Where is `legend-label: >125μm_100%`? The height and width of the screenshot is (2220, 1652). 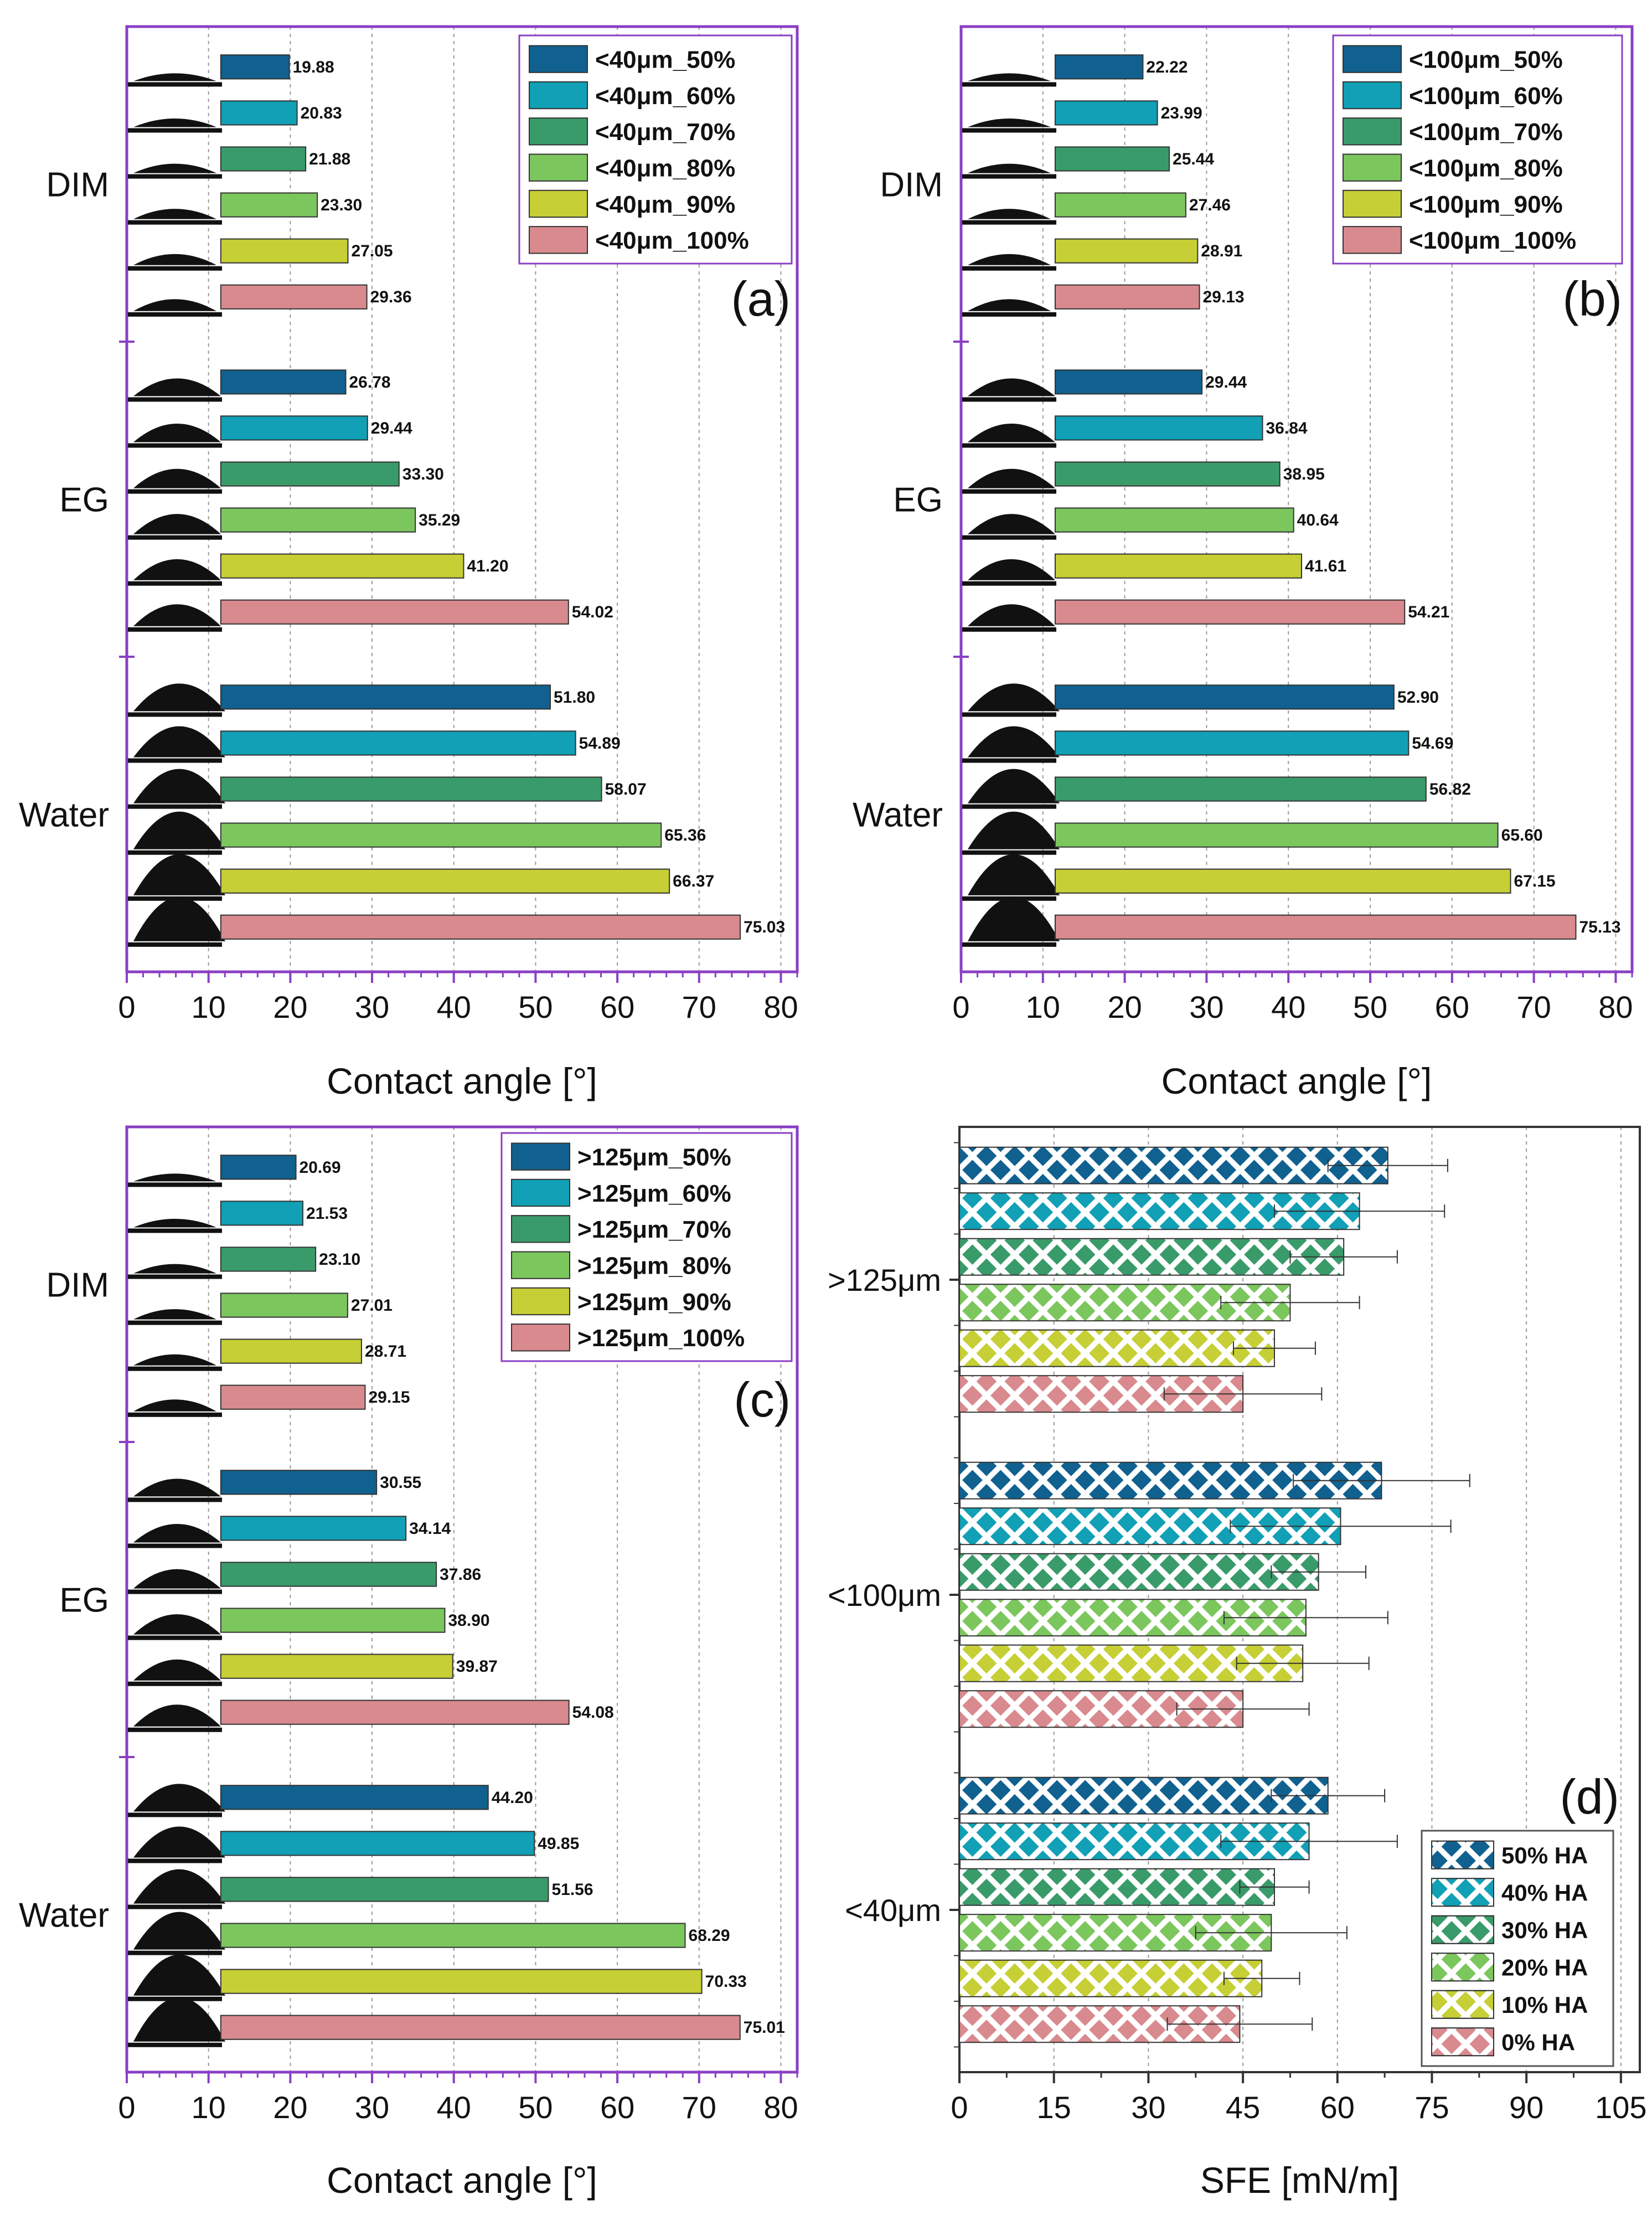 legend-label: >125μm_100% is located at coordinates (661, 1339).